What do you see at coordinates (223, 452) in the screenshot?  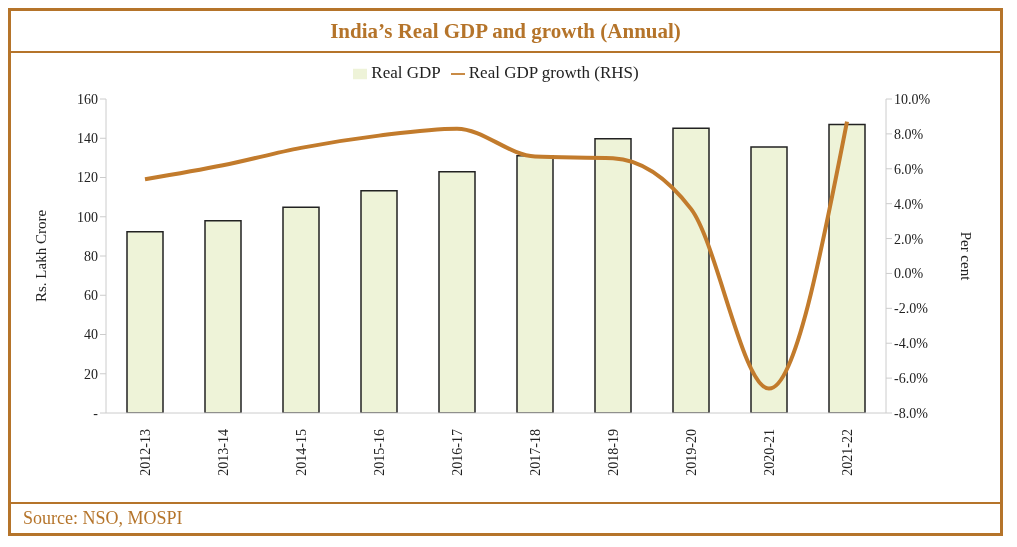 I see `x-tick-label: 2013-14` at bounding box center [223, 452].